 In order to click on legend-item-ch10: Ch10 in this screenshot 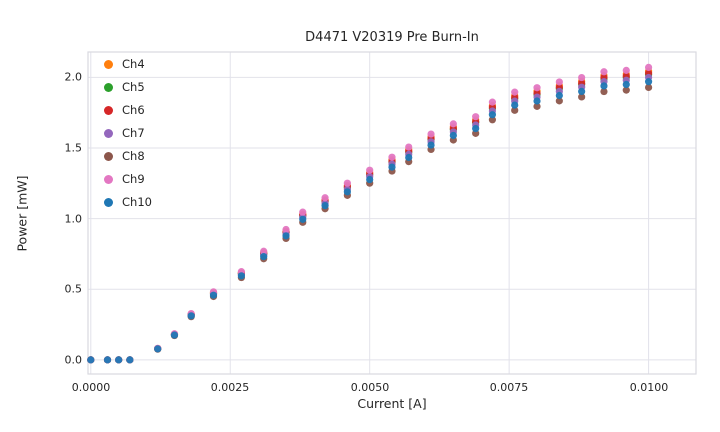, I will do `click(128, 202)`.